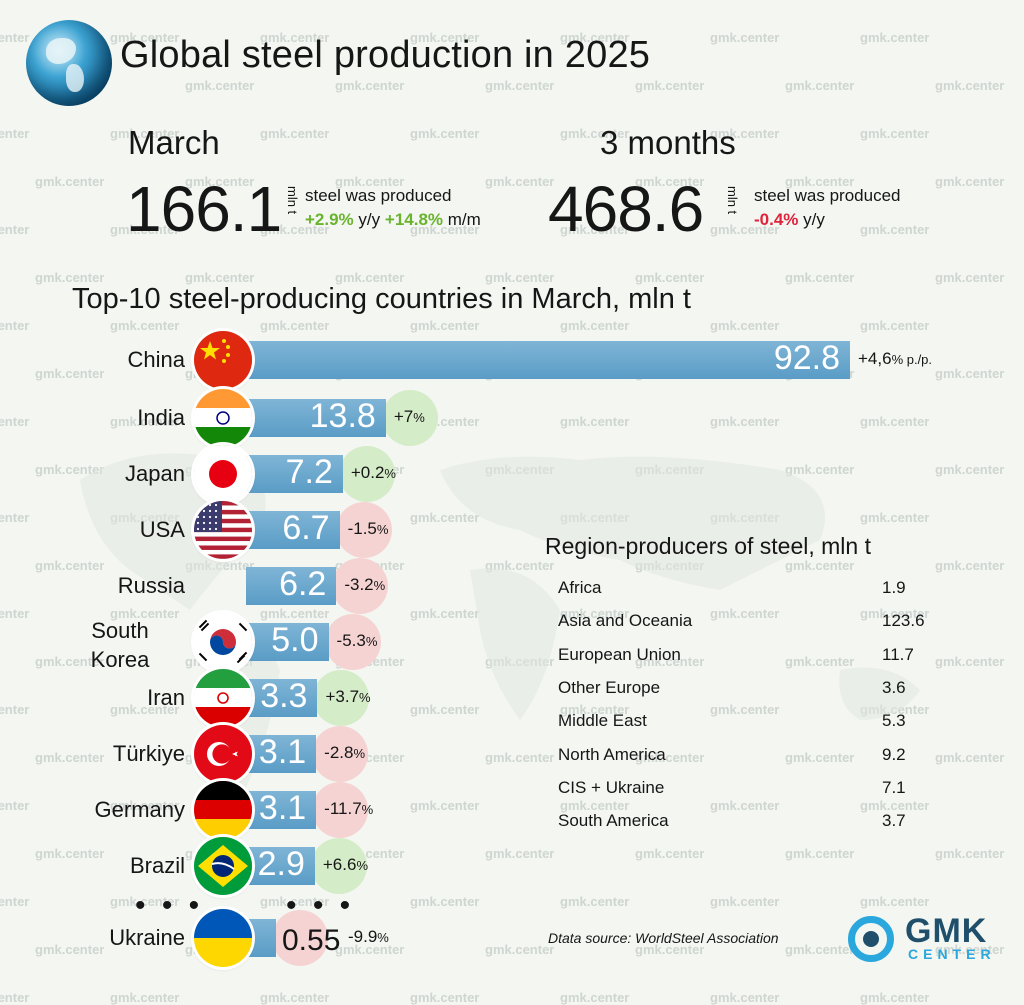  I want to click on bar-iran, so click(282, 698).